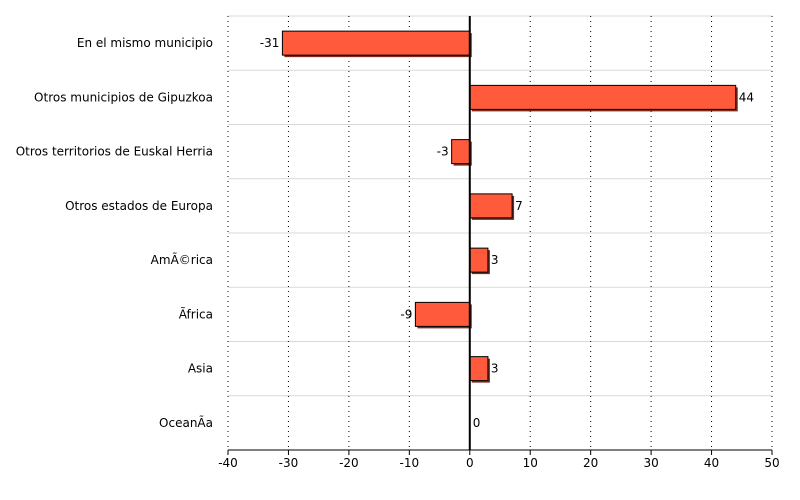 Image resolution: width=800 pixels, height=500 pixels. What do you see at coordinates (477, 423) in the screenshot?
I see `data-label: 0` at bounding box center [477, 423].